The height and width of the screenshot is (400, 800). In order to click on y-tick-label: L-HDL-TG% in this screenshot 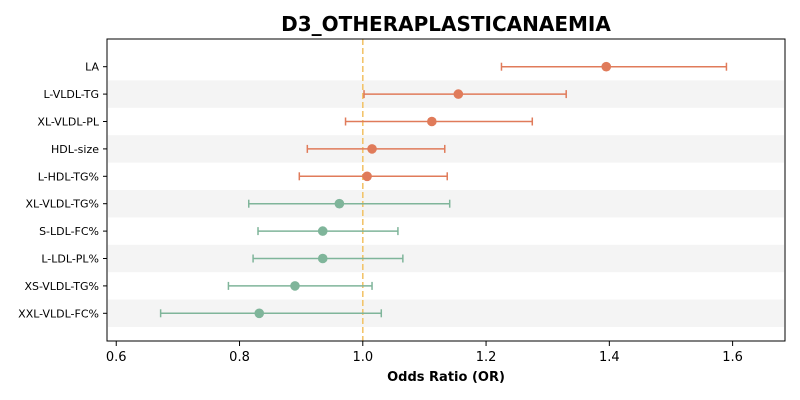, I will do `click(68, 176)`.